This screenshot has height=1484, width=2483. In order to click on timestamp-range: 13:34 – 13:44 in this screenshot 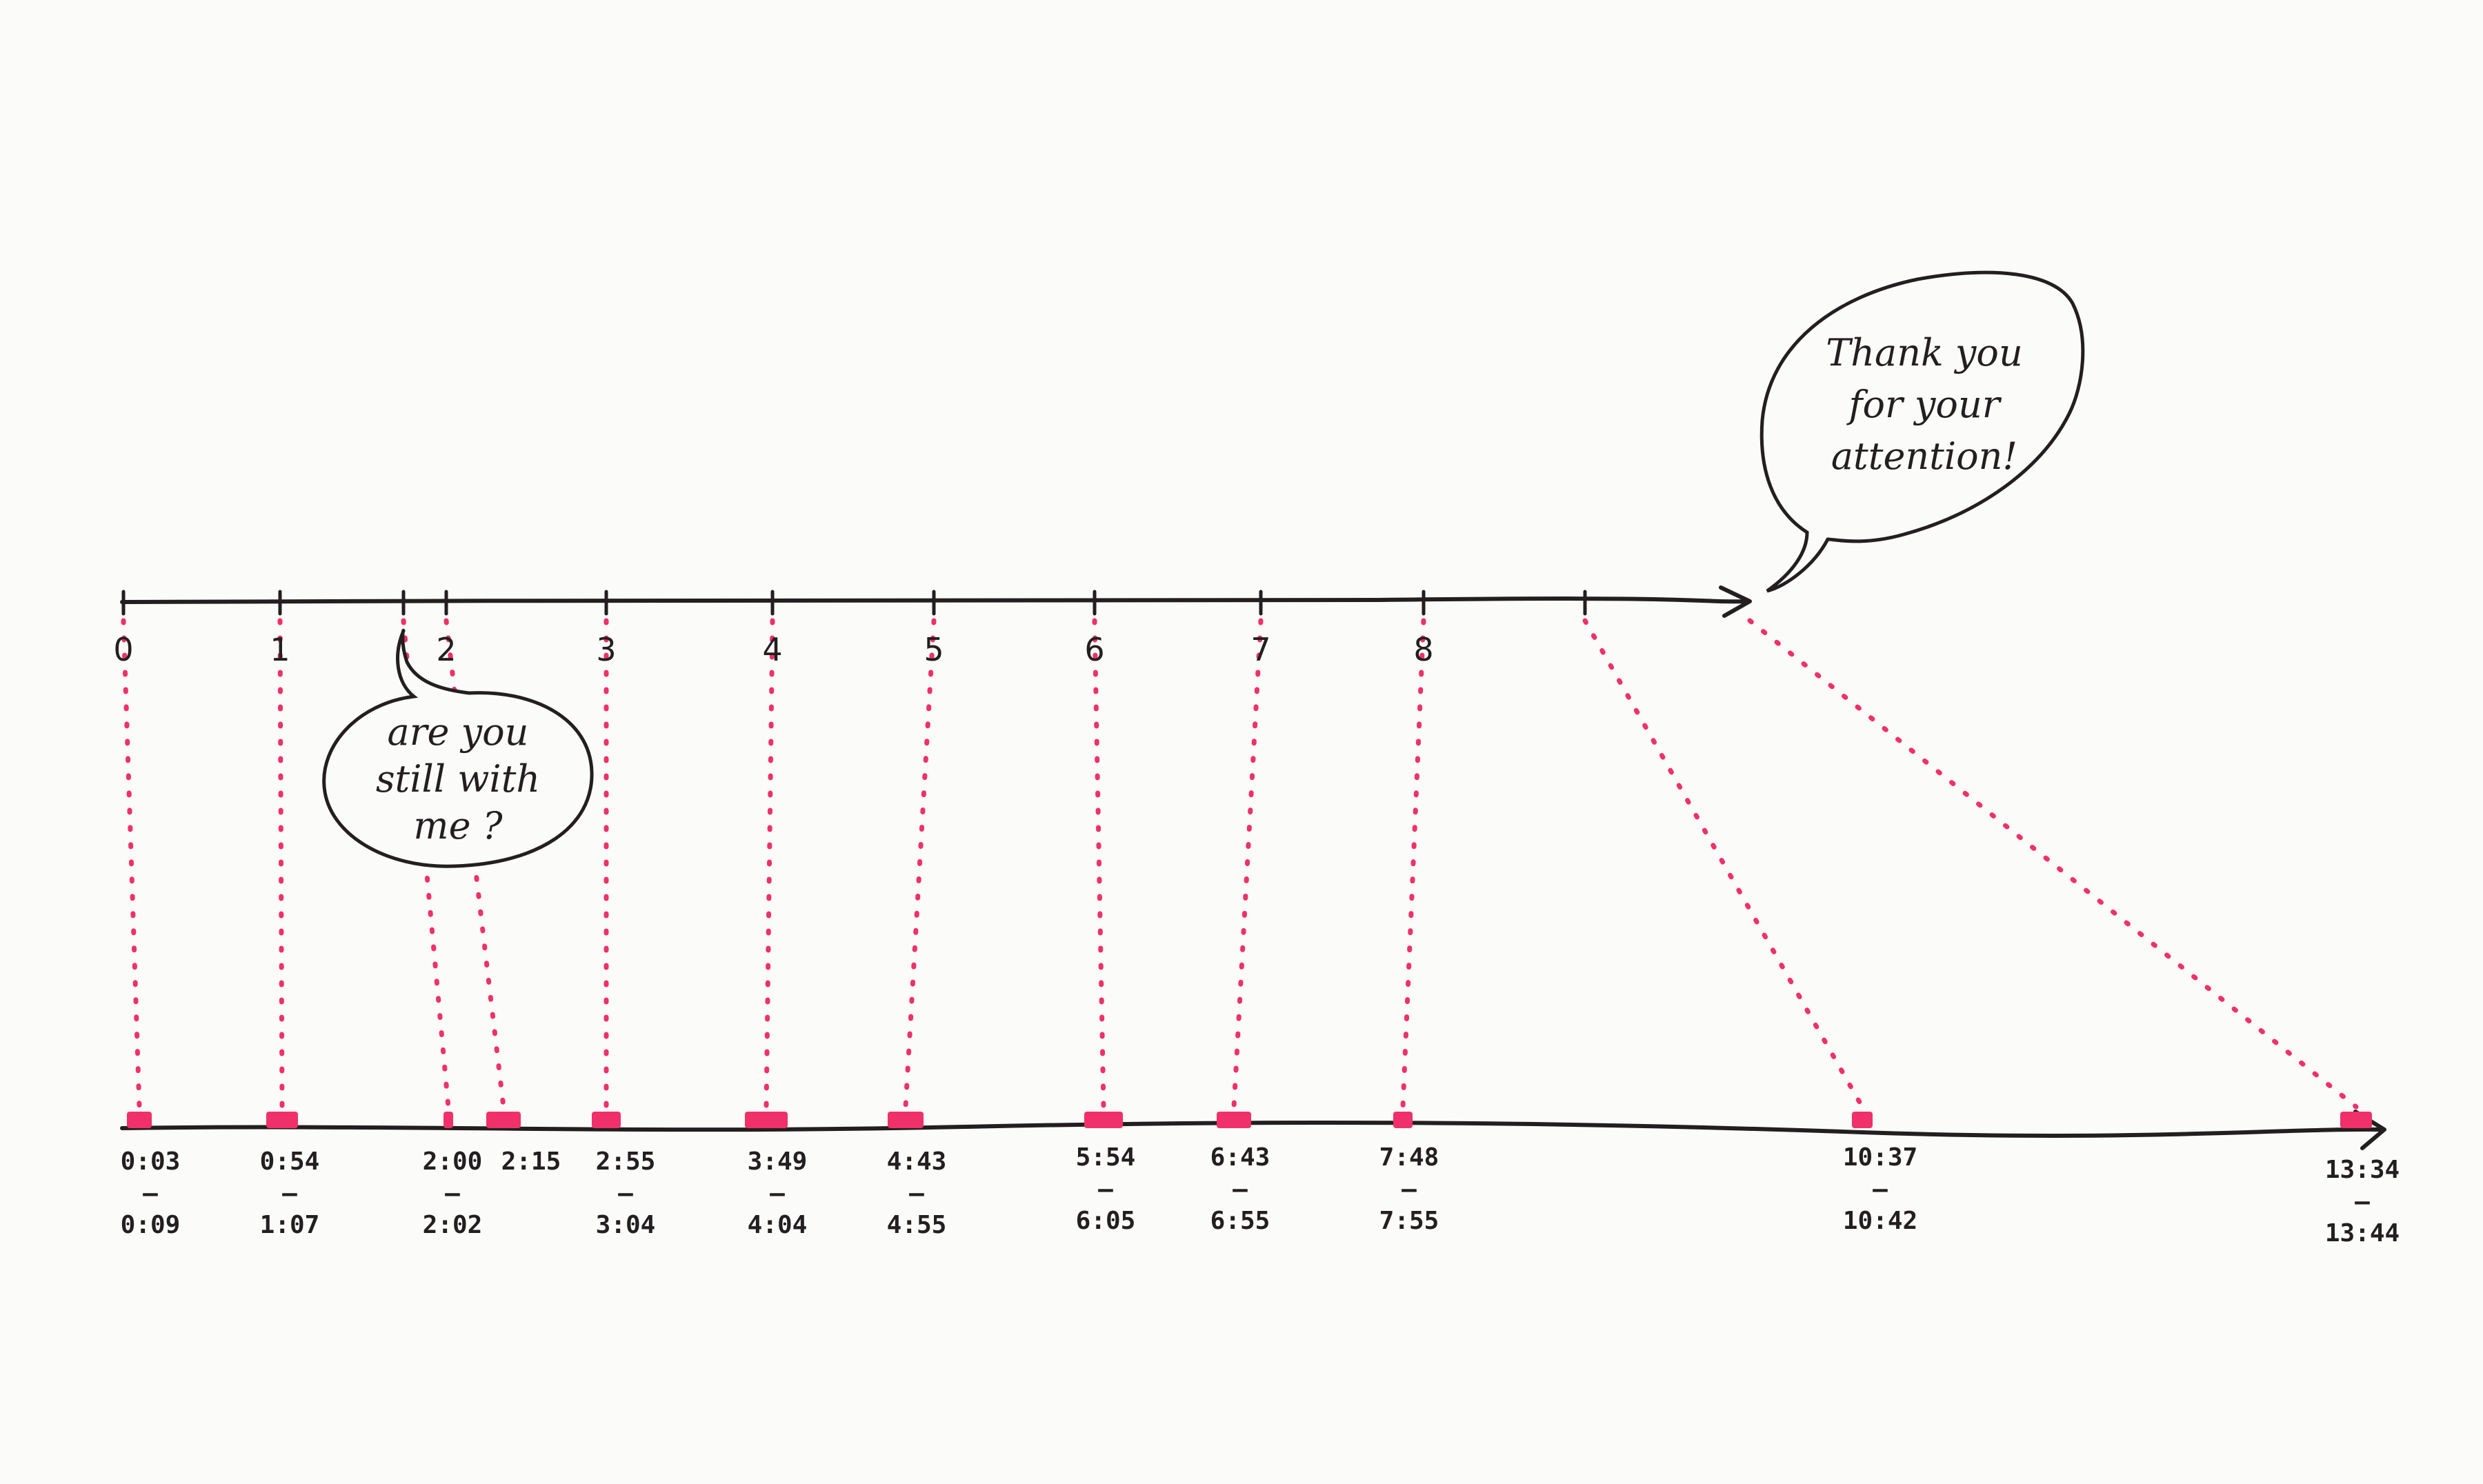, I will do `click(2362, 1201)`.